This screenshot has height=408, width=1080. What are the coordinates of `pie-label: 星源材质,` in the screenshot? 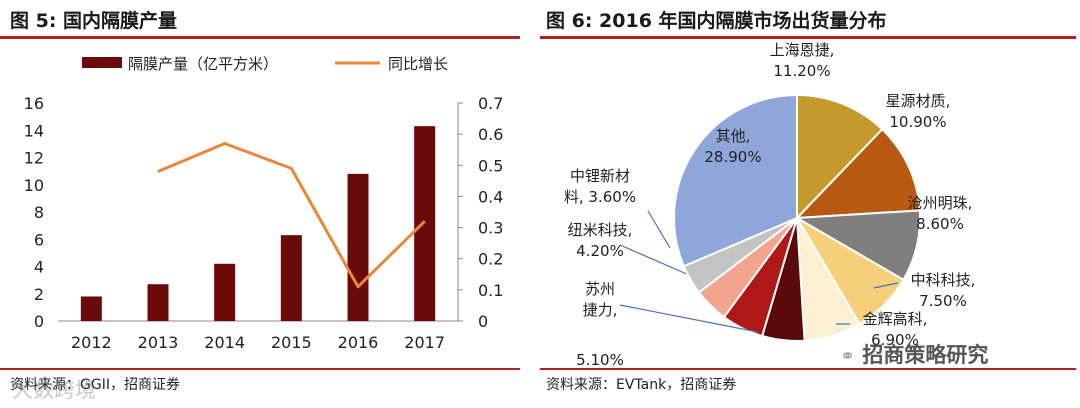 It's located at (918, 101).